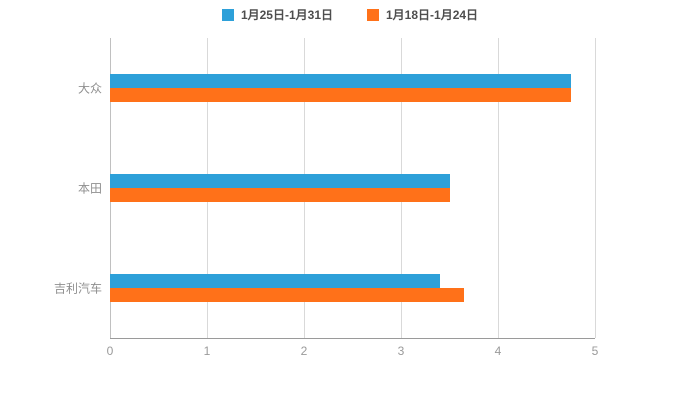  I want to click on legend-item-1: 1月18日-1月24日, so click(422, 14).